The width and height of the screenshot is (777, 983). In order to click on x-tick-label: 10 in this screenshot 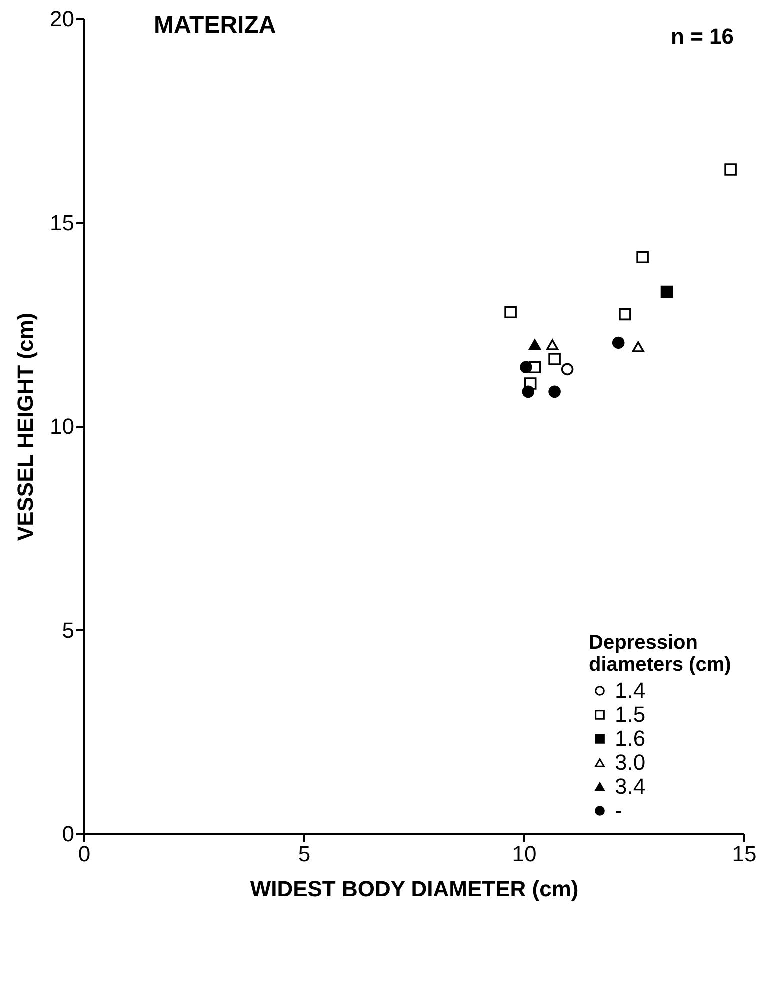, I will do `click(524, 854)`.